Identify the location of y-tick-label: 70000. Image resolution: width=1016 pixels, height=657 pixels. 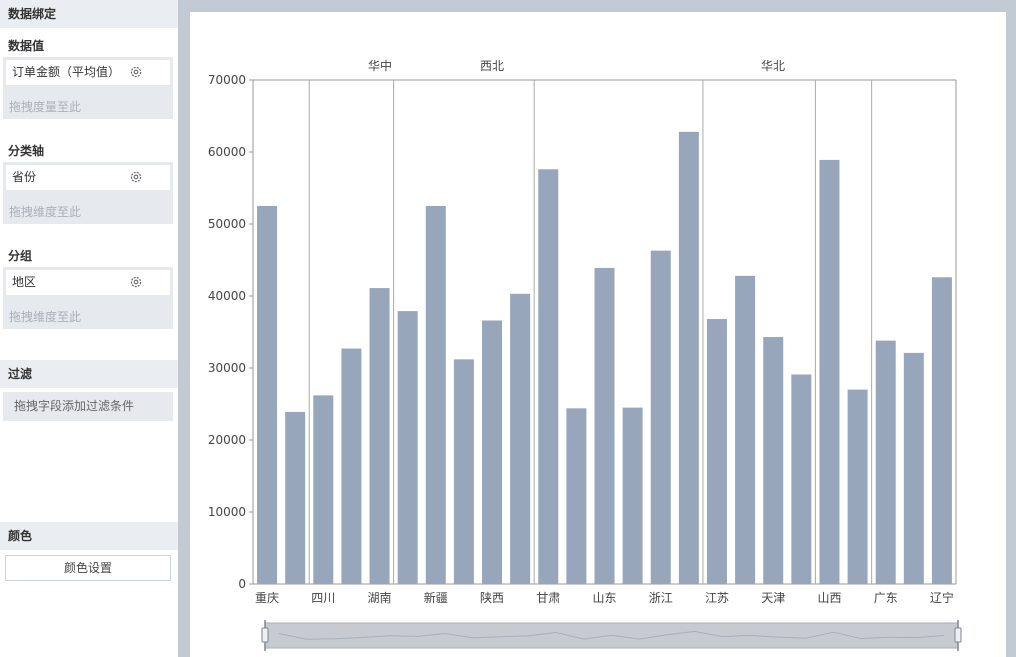
(227, 80).